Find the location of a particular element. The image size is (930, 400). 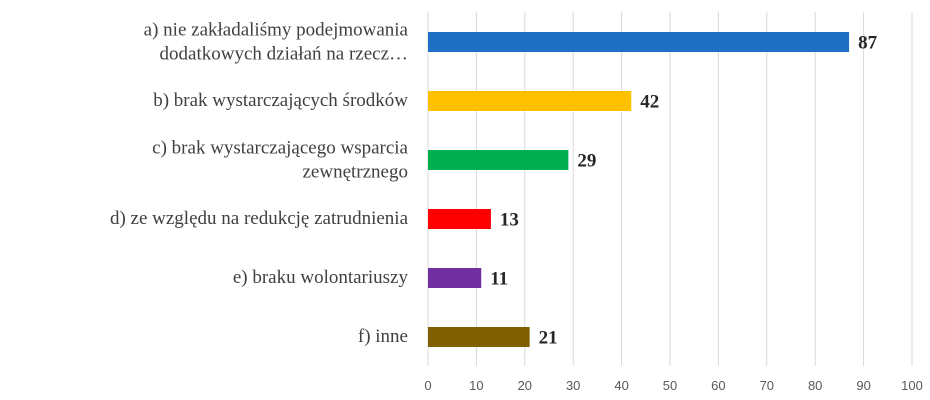

x-tick-label: 40 is located at coordinates (621, 385).